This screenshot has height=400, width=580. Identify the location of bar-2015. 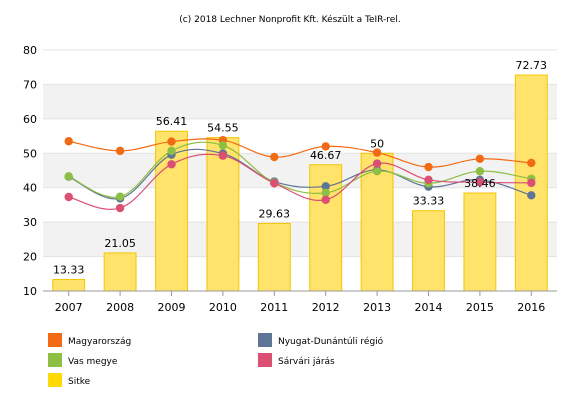
(480, 242).